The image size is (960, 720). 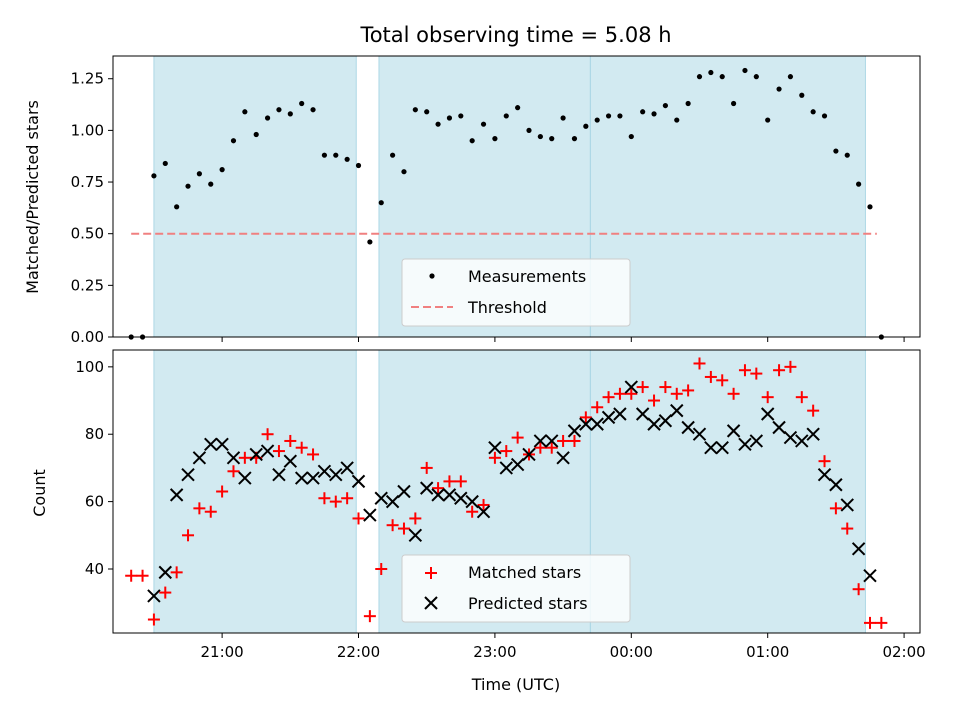 What do you see at coordinates (87, 285) in the screenshot?
I see `y-tick-label: 0.25` at bounding box center [87, 285].